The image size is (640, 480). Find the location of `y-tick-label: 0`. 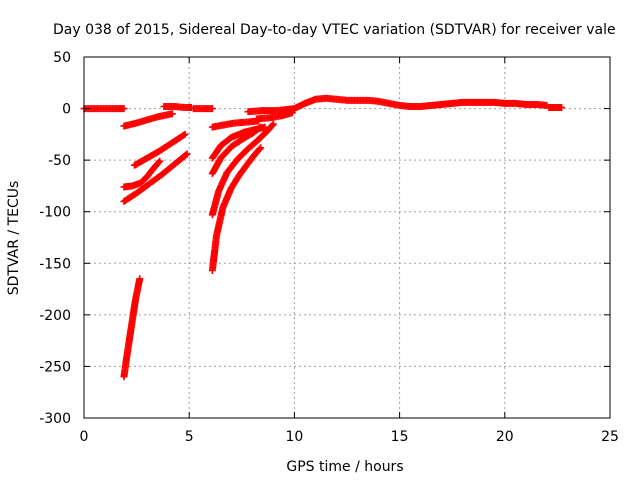

y-tick-label: 0 is located at coordinates (66, 110).